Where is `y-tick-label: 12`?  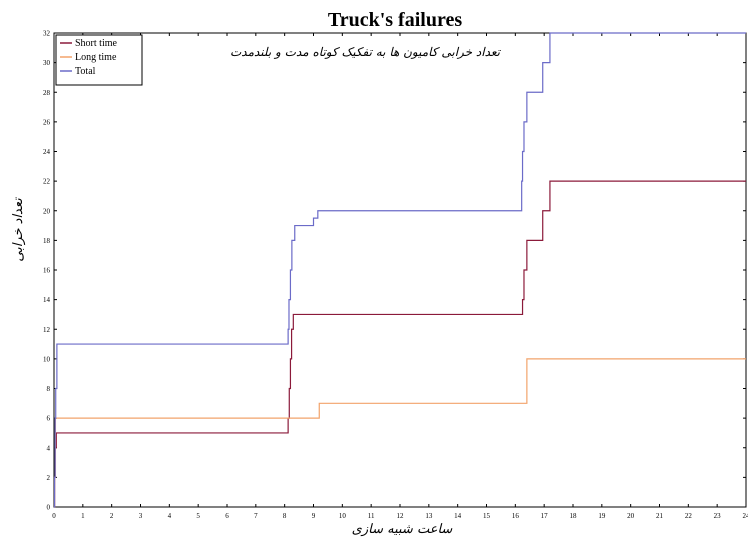
y-tick-label: 12 is located at coordinates (47, 330).